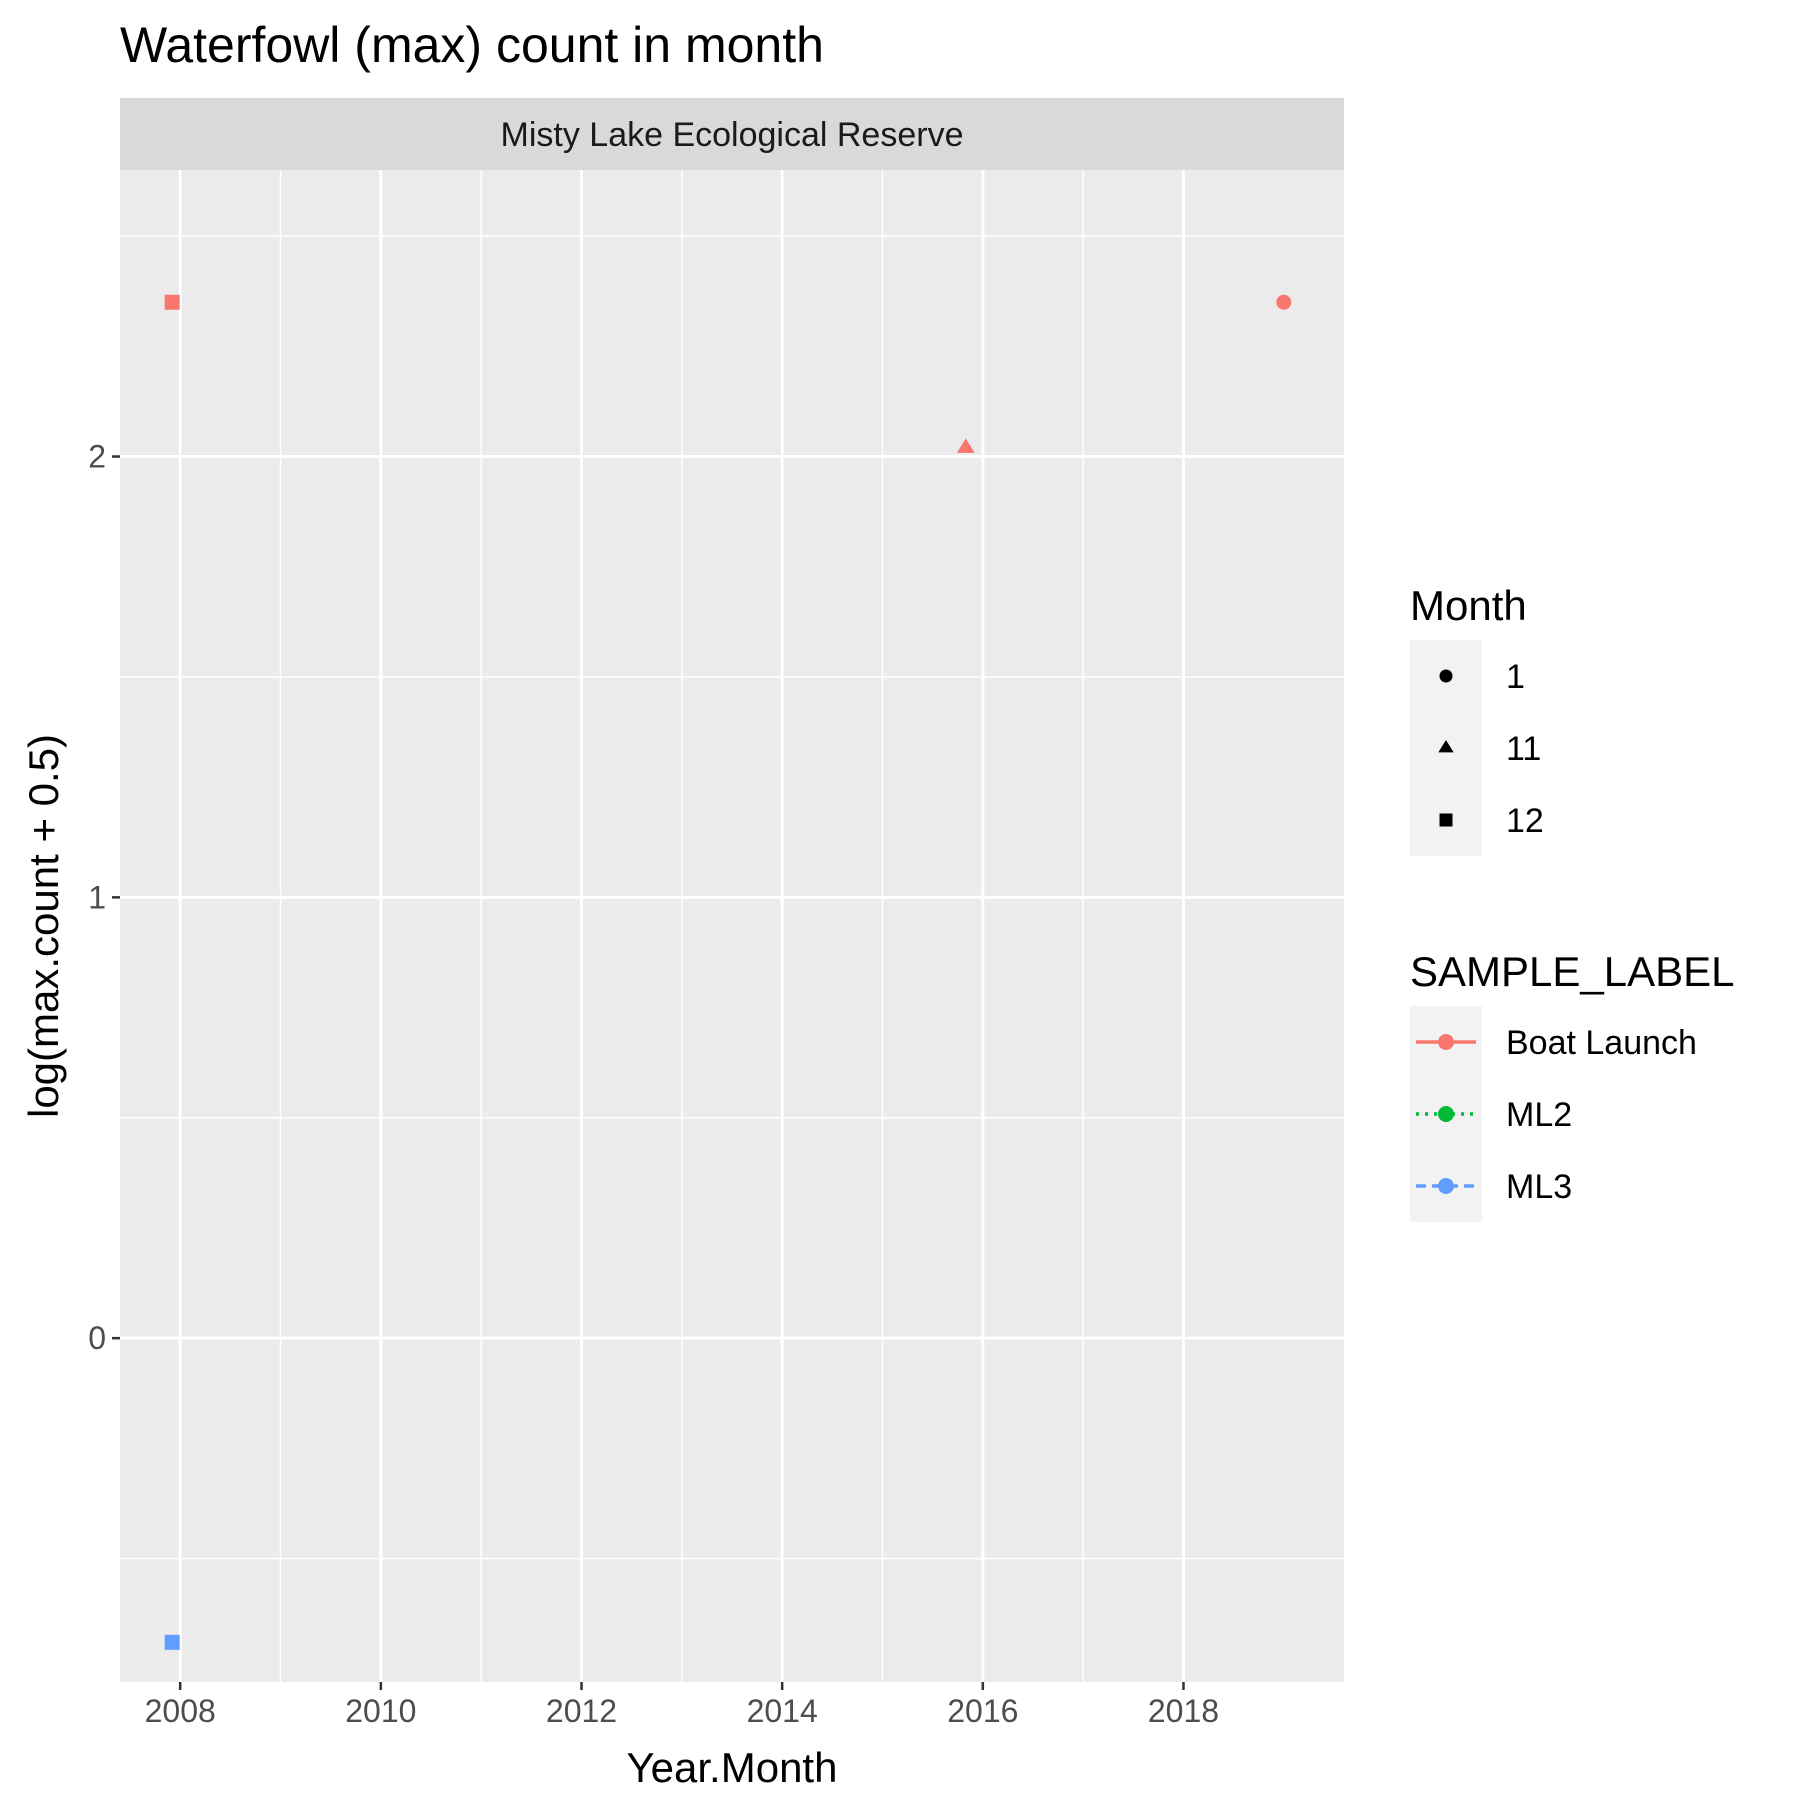 This screenshot has height=1800, width=1800. What do you see at coordinates (43, 926) in the screenshot?
I see `y-axis-label: log(max.count + 0.5)` at bounding box center [43, 926].